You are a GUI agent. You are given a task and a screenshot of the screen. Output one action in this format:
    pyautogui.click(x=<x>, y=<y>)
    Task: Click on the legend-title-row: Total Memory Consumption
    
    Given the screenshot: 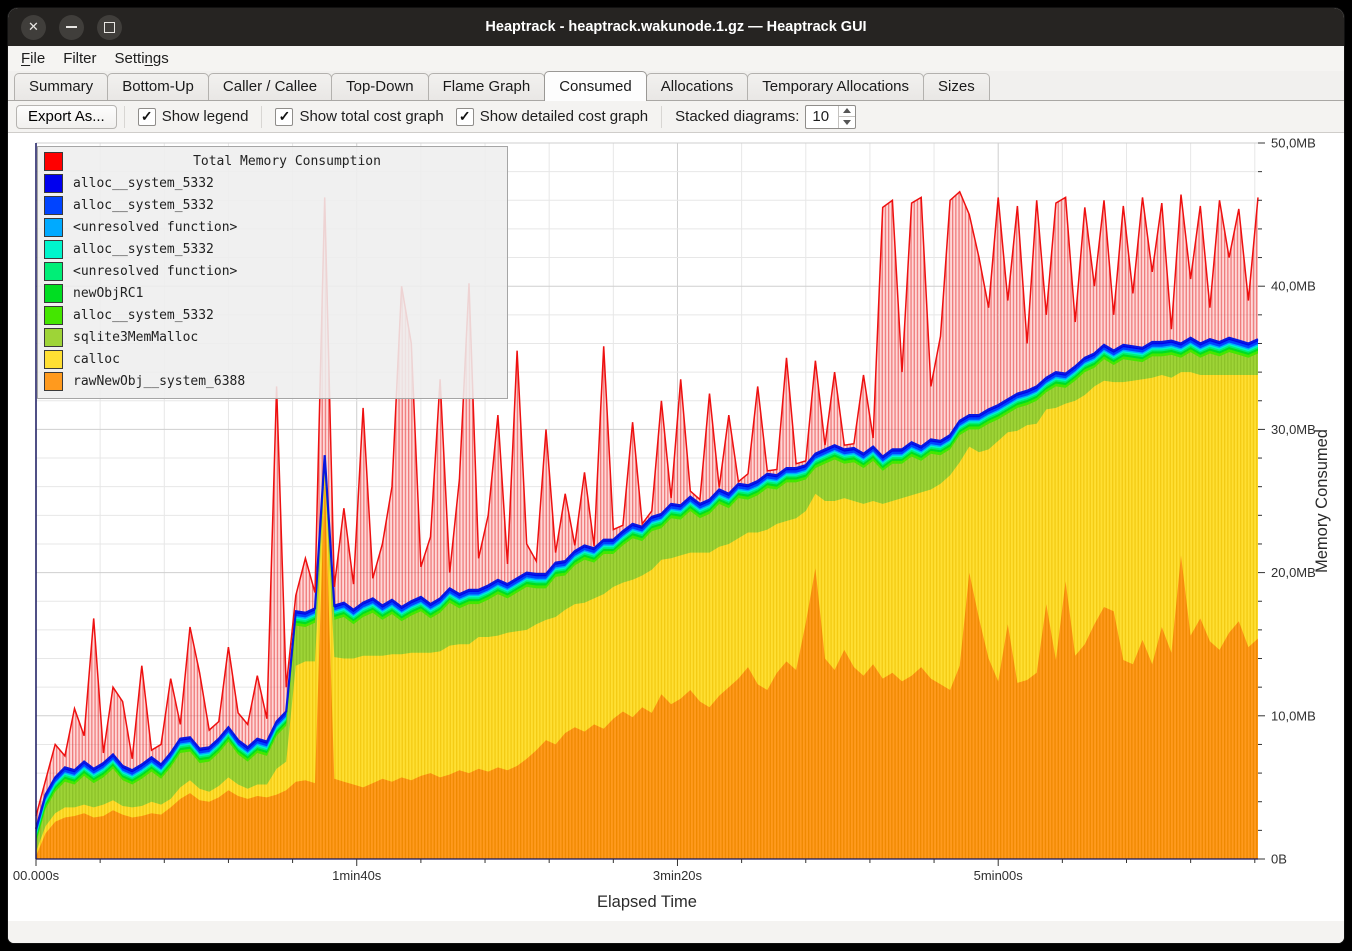 What is the action you would take?
    pyautogui.click(x=272, y=161)
    